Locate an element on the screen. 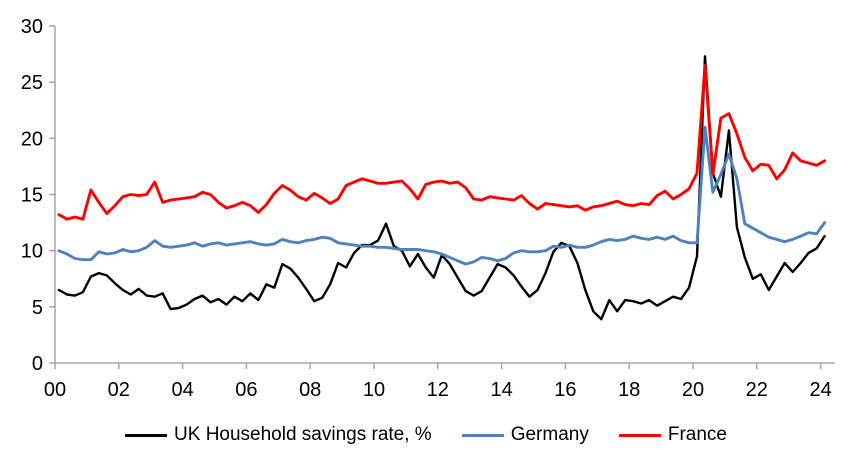  y-tick-label: 30 is located at coordinates (32, 27).